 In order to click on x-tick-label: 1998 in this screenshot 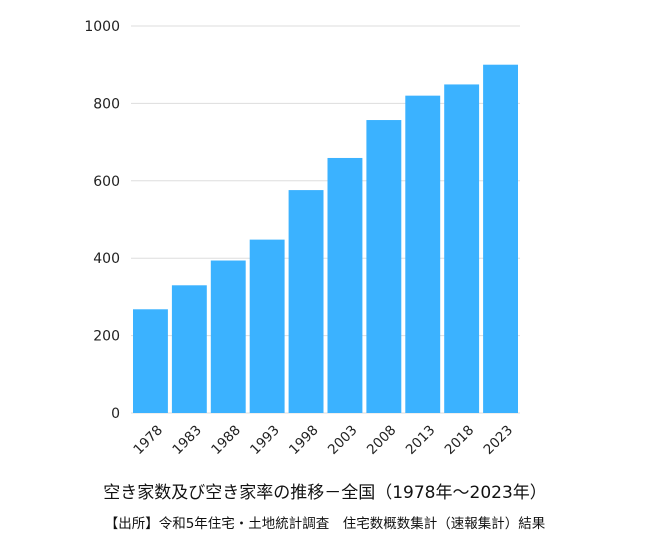, I will do `click(304, 440)`.